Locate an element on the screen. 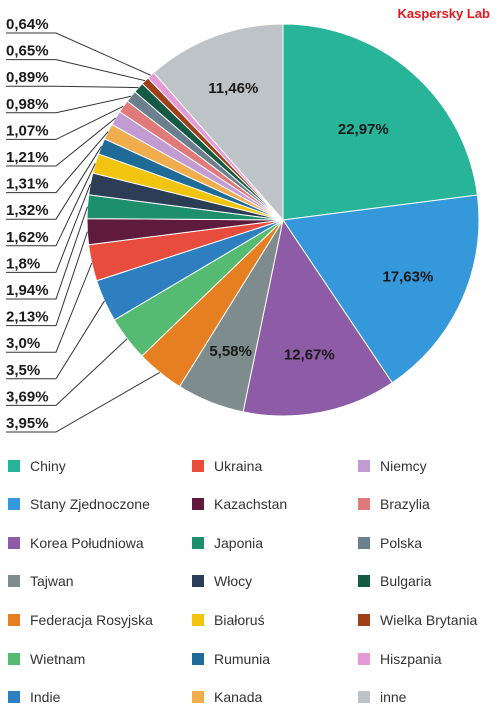  legend-label: Włocy is located at coordinates (233, 581).